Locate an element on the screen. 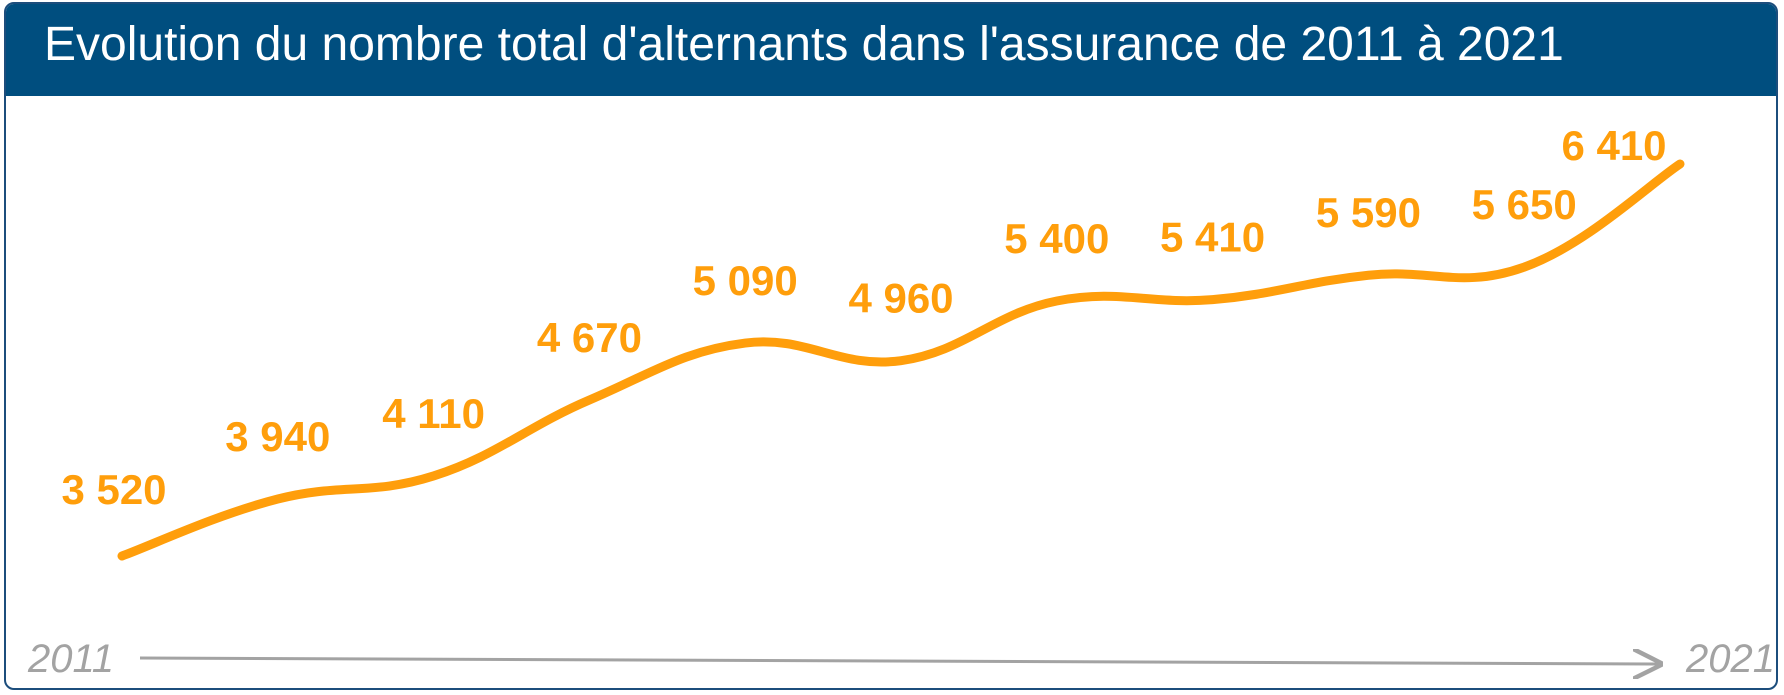 The image size is (1784, 695). data-label-2017: 5 400 is located at coordinates (1056, 238).